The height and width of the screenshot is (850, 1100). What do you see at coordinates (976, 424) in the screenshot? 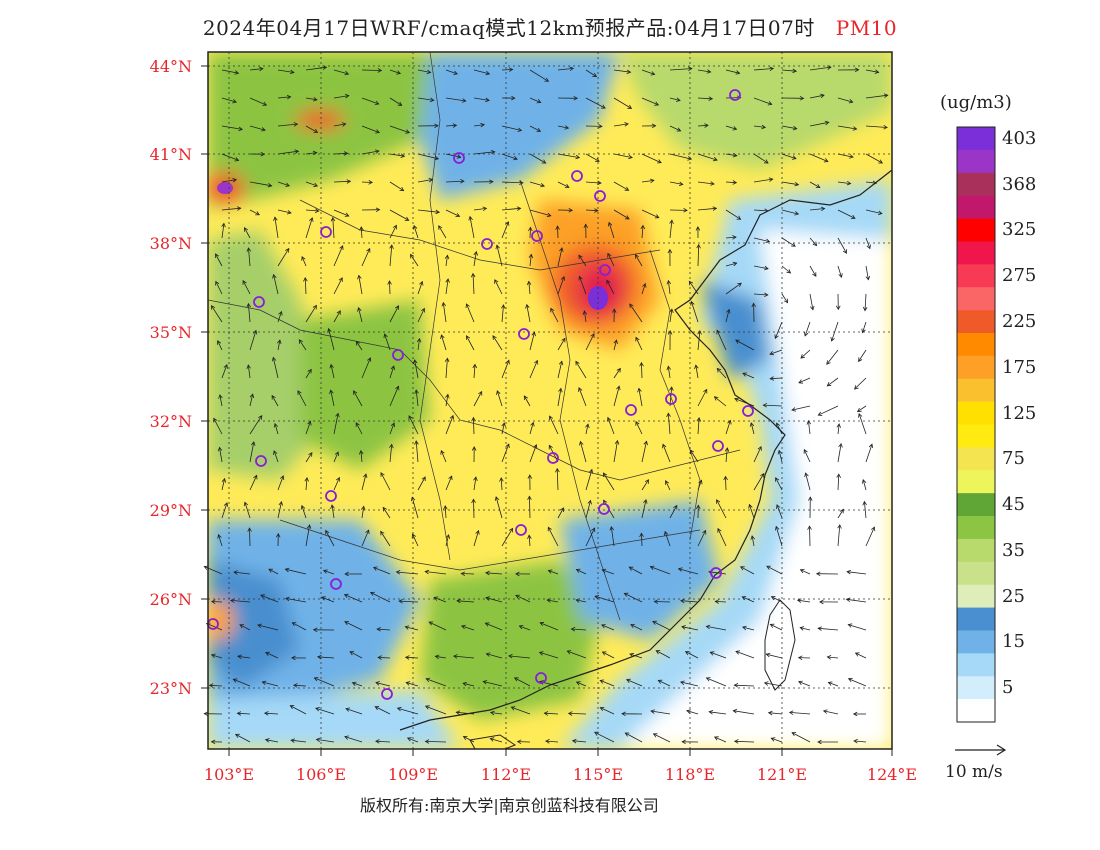
I see `legend-border` at bounding box center [976, 424].